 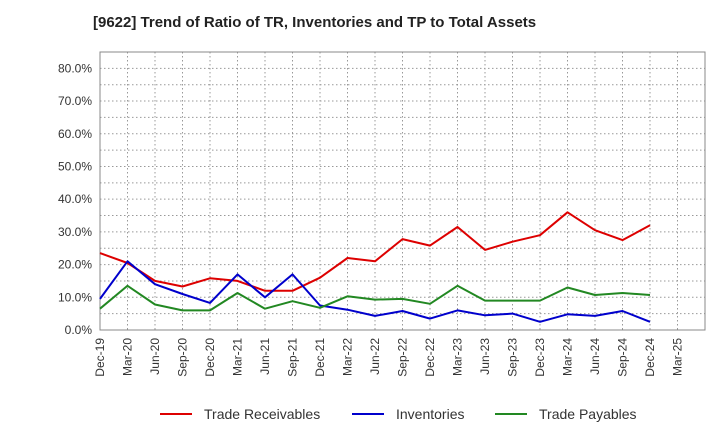 What do you see at coordinates (375, 298) in the screenshot?
I see `series-line-trade-payables` at bounding box center [375, 298].